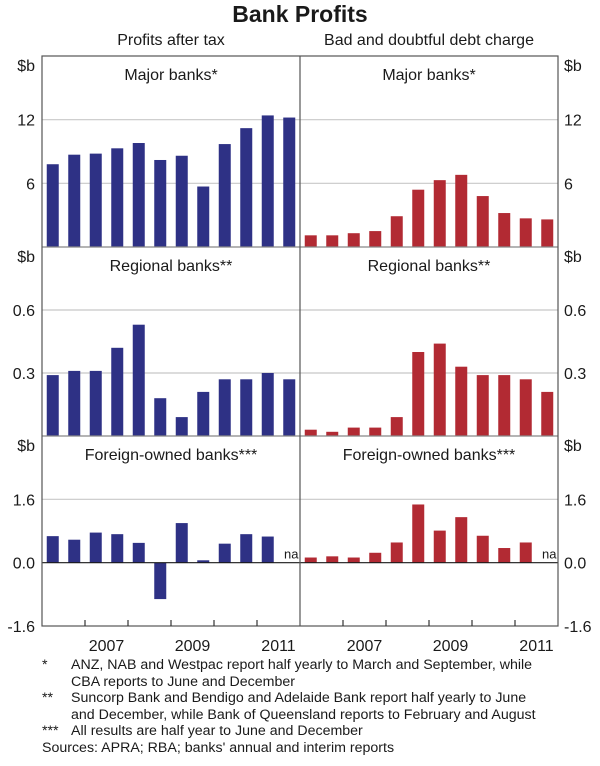  What do you see at coordinates (24, 374) in the screenshot?
I see `y-tick-label-left: 0.3` at bounding box center [24, 374].